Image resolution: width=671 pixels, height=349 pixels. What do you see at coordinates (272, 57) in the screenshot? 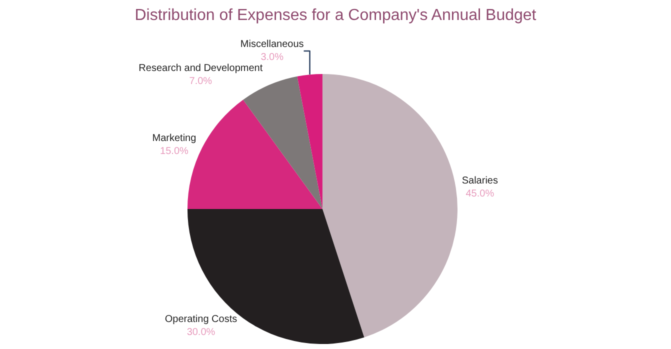
I see `data-label: 3.0%` at bounding box center [272, 57].